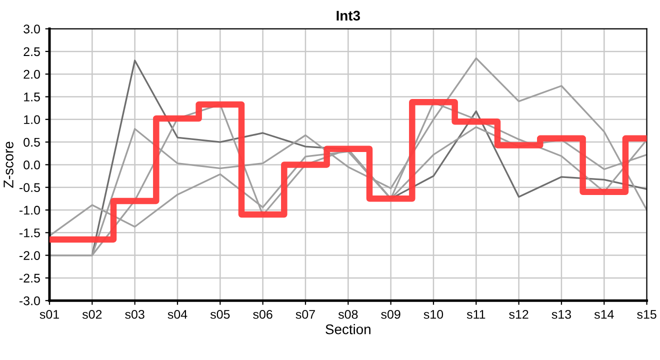  What do you see at coordinates (604, 314) in the screenshot?
I see `x-tick-label: s14` at bounding box center [604, 314].